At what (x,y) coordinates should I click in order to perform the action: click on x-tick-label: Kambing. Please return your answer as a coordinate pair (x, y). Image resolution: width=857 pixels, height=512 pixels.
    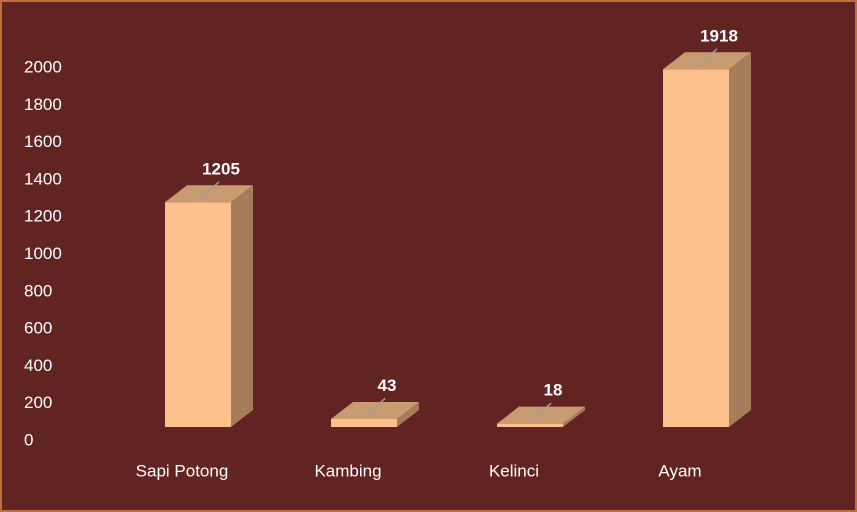
    Looking at the image, I should click on (347, 470).